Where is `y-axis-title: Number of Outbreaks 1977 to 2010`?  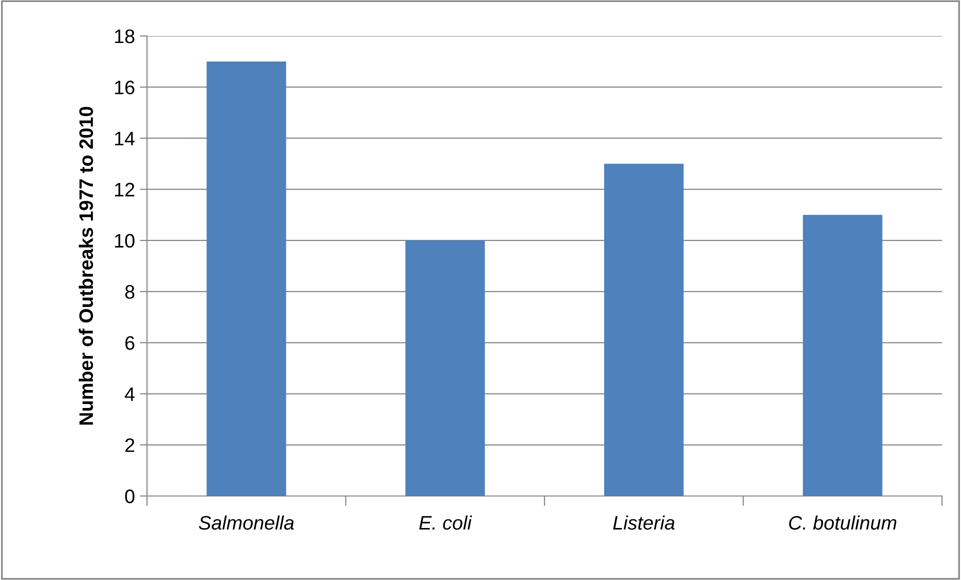 y-axis-title: Number of Outbreaks 1977 to 2010 is located at coordinates (86, 265).